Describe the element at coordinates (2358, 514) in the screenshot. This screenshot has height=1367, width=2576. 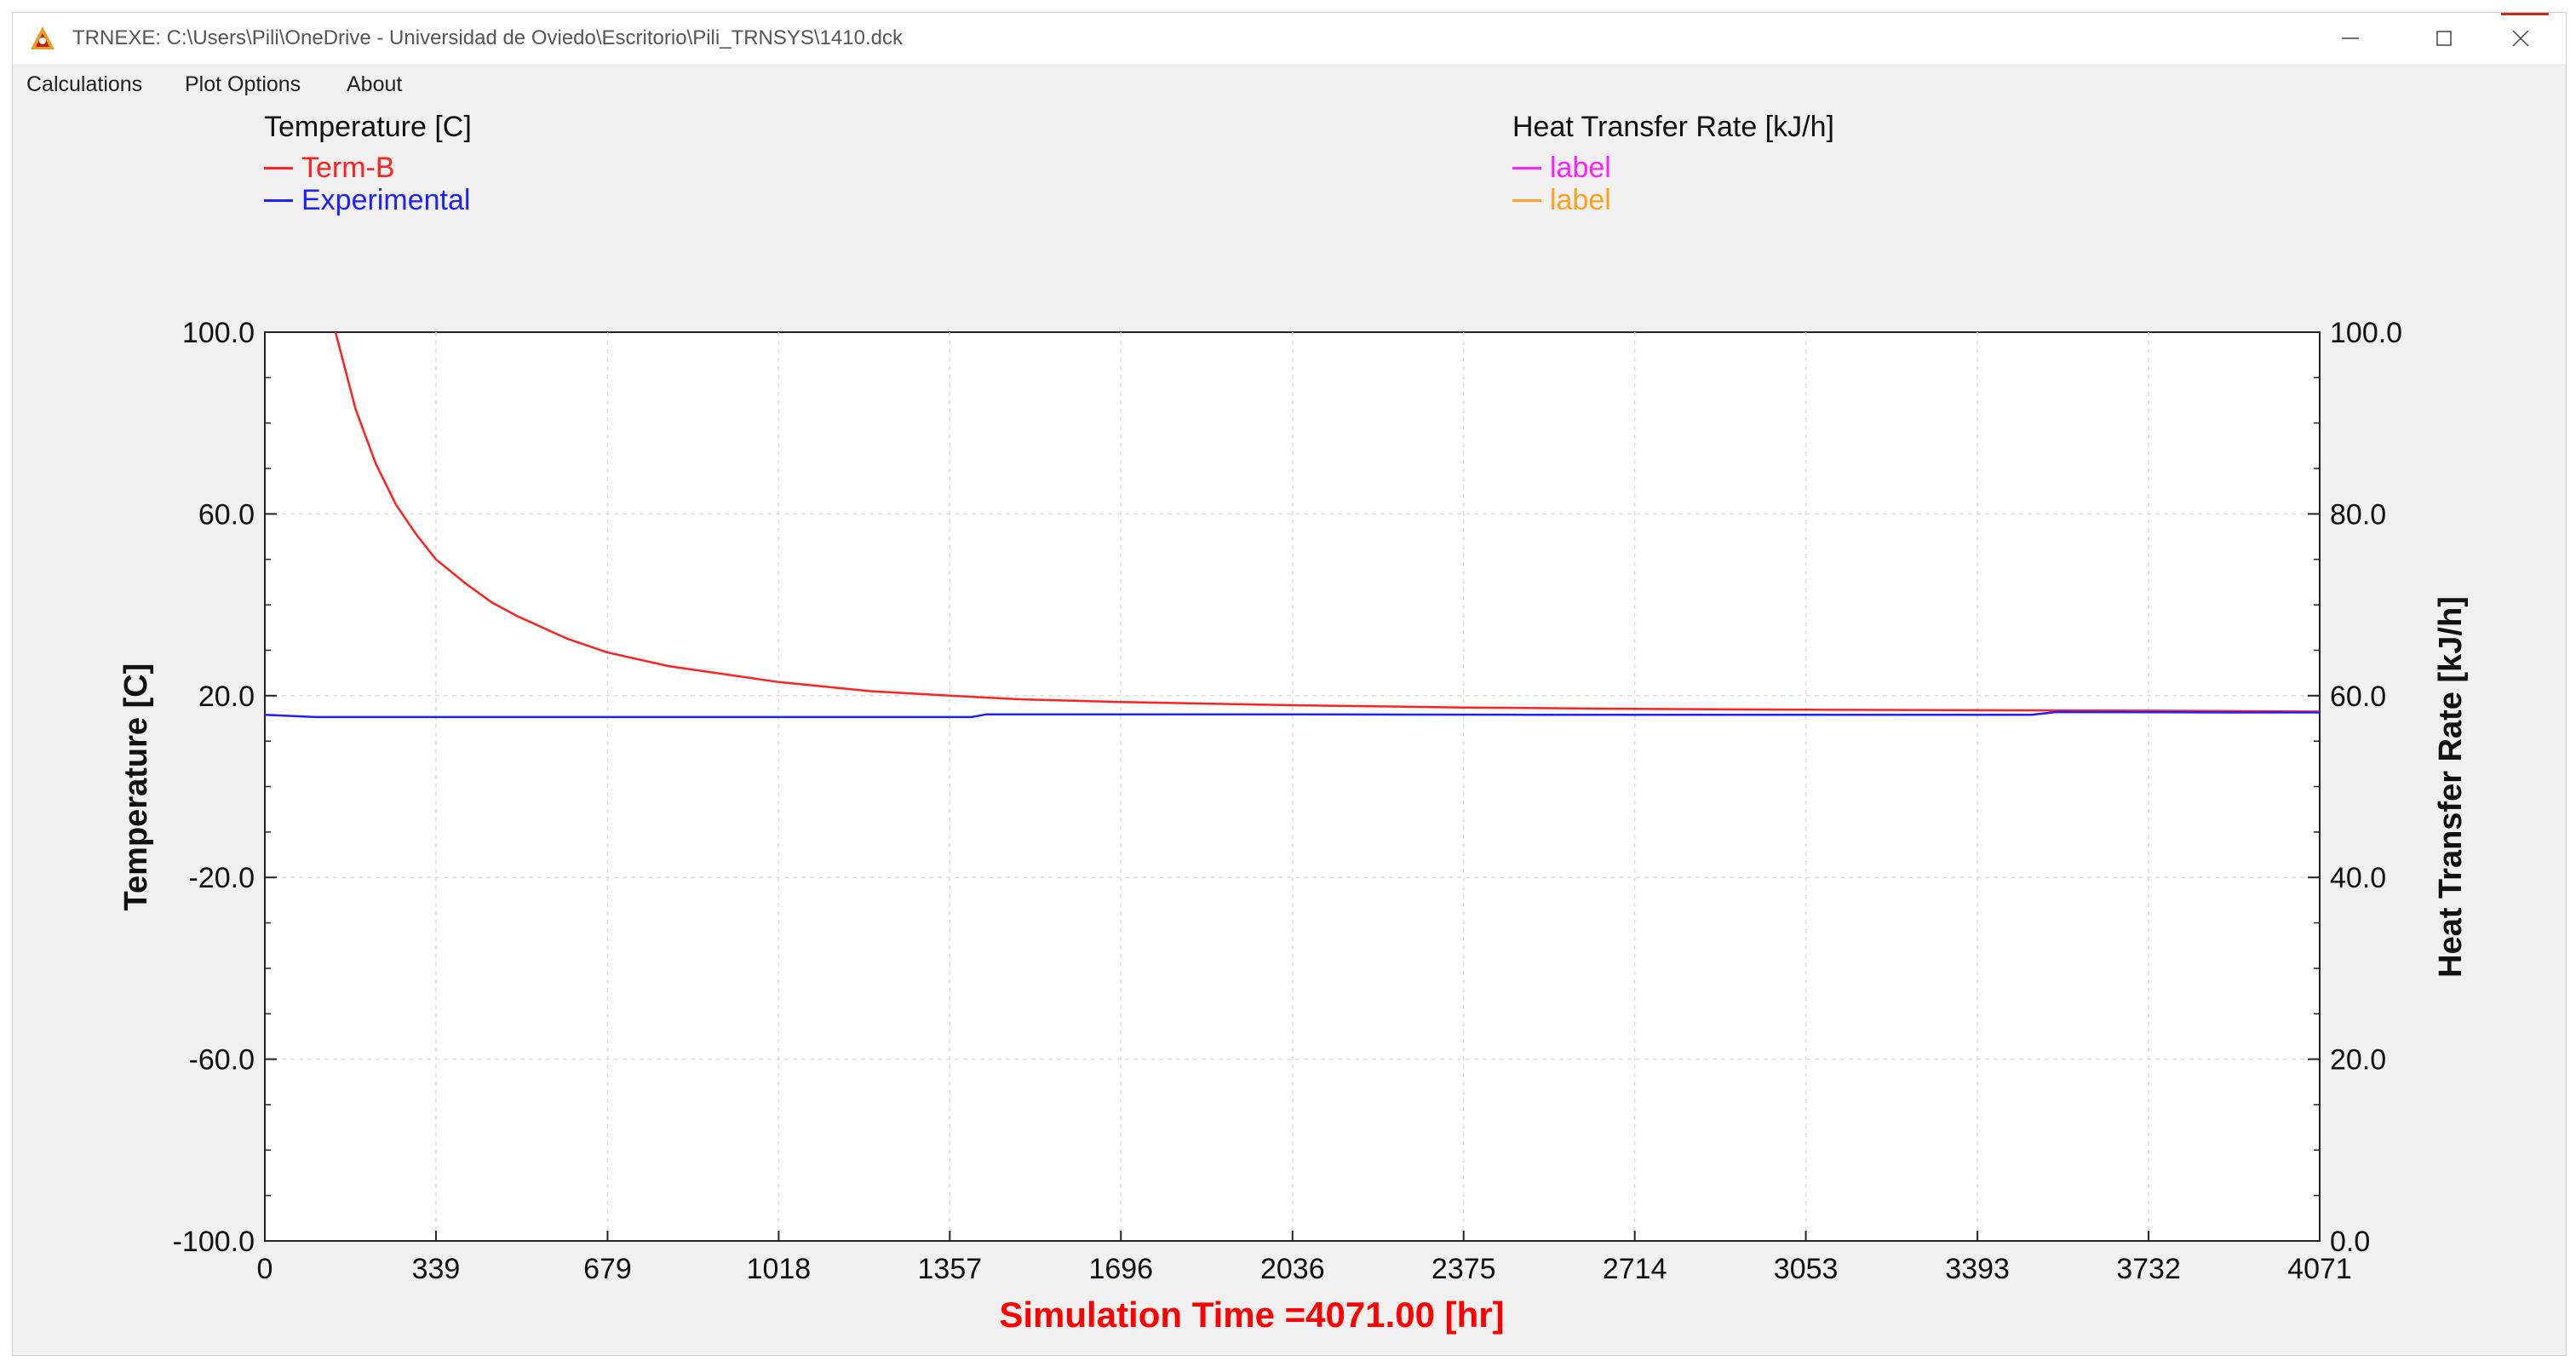
I see `y2-tick-label: 80.0` at that location.